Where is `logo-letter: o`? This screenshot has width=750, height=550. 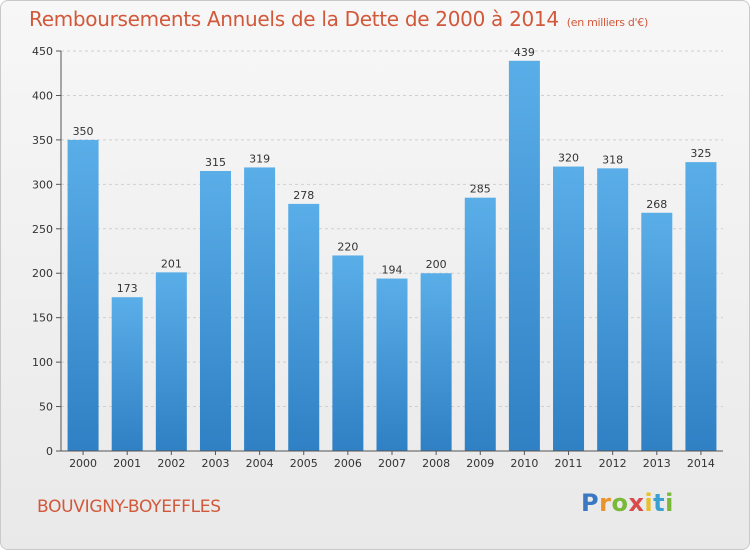 logo-letter: o is located at coordinates (620, 503).